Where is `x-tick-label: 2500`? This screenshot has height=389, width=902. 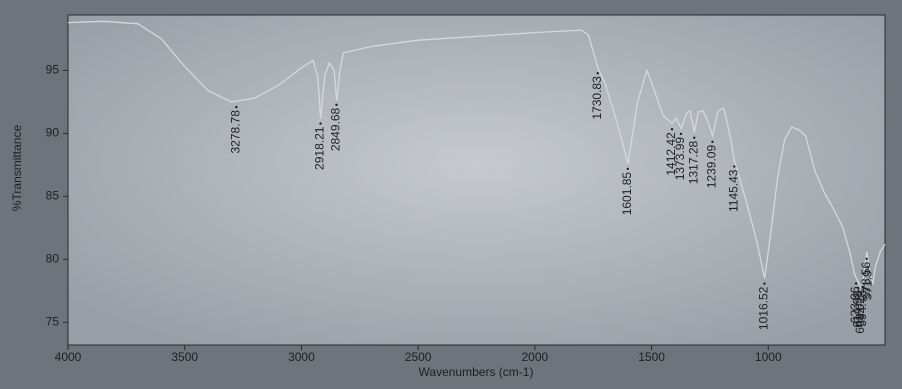
x-tick-label: 2500 is located at coordinates (418, 357).